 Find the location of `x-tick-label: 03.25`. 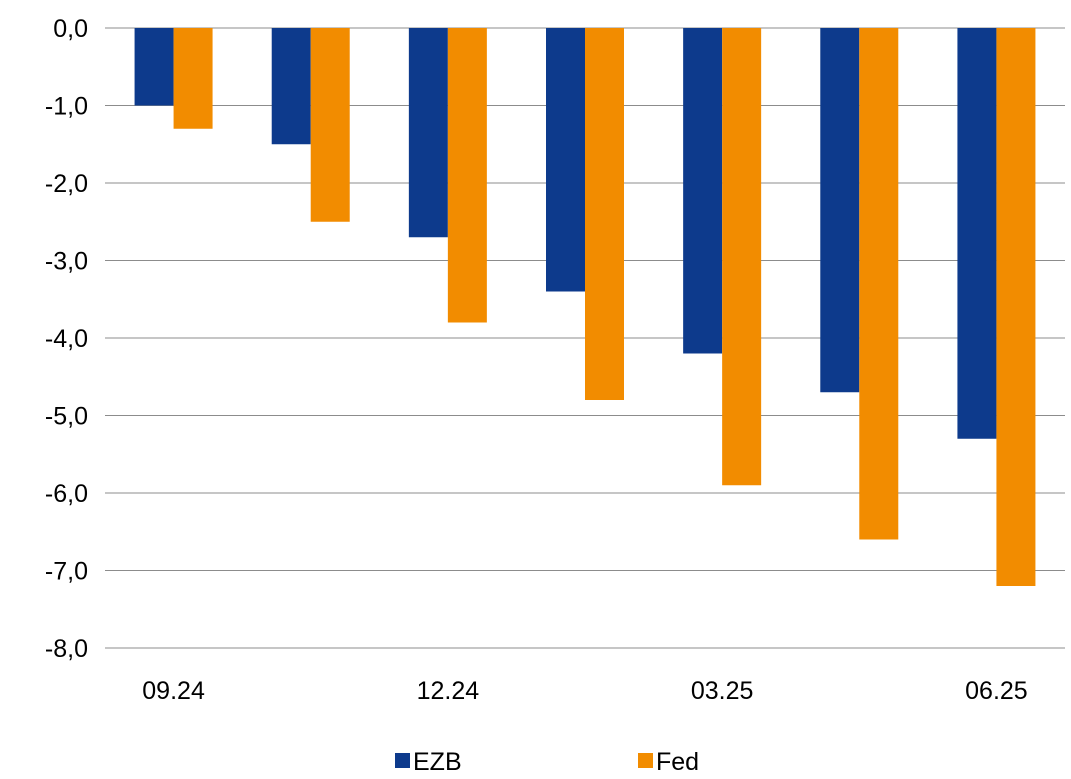

x-tick-label: 03.25 is located at coordinates (722, 691).